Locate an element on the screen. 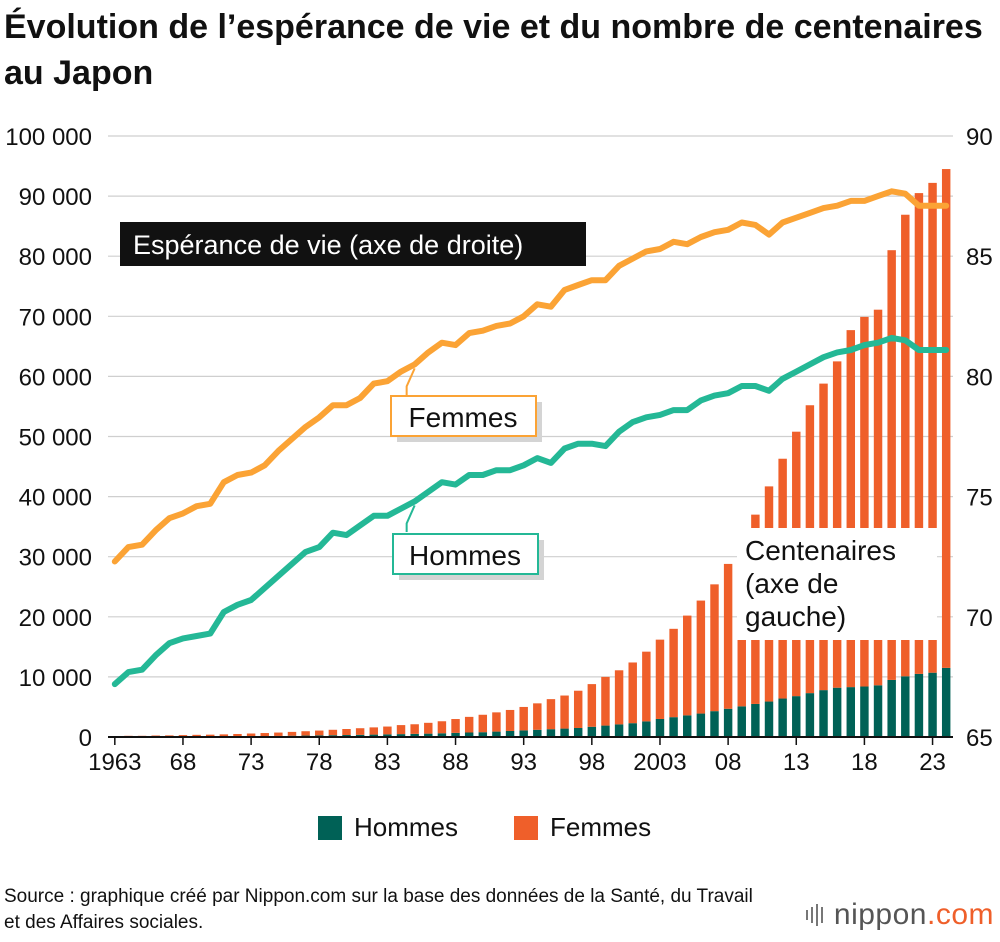 Image resolution: width=1000 pixels, height=942 pixels. women-callout-label: Femmes is located at coordinates (463, 417).